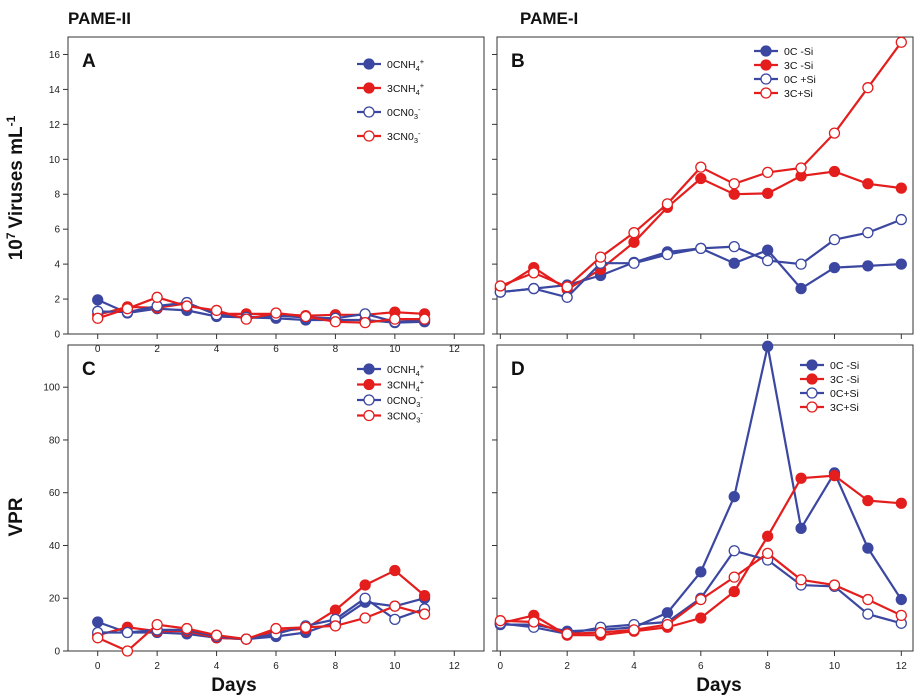 The height and width of the screenshot is (698, 917). I want to click on y-tick-label: 10, so click(55, 160).